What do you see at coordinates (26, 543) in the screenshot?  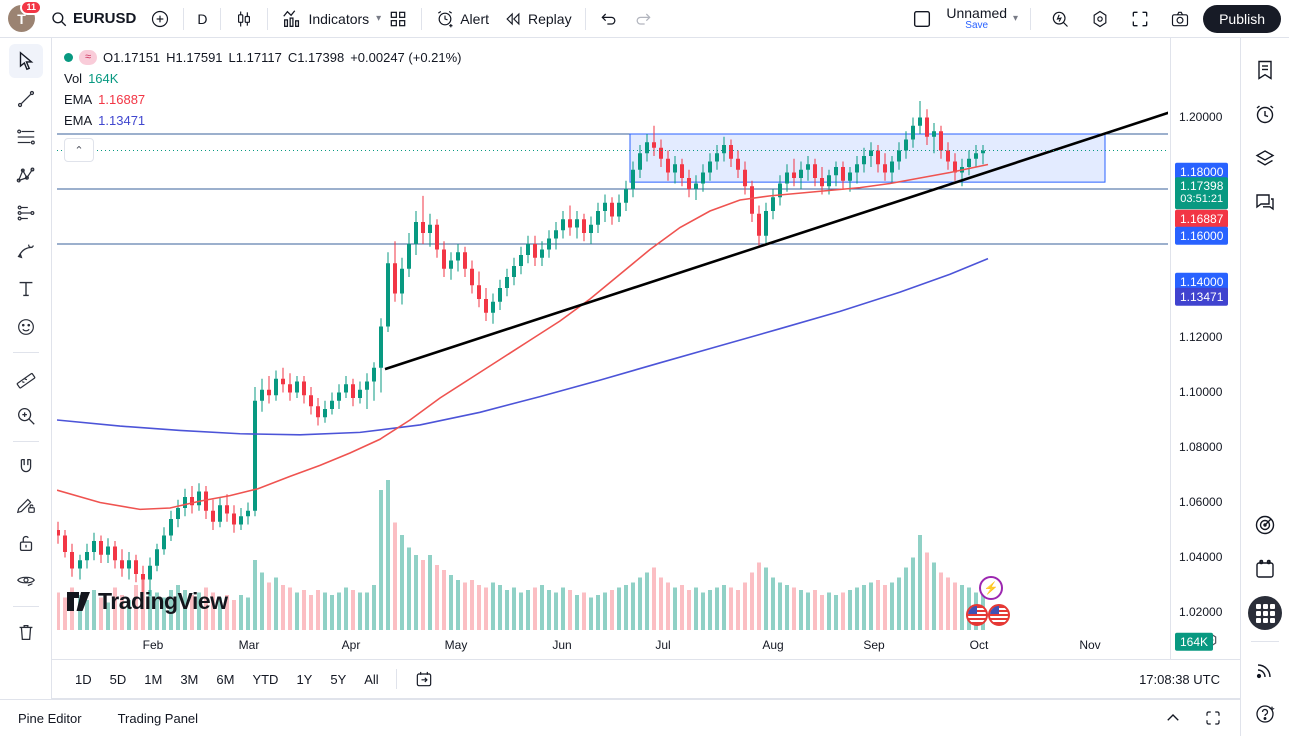 I see `lock-drawings-button` at bounding box center [26, 543].